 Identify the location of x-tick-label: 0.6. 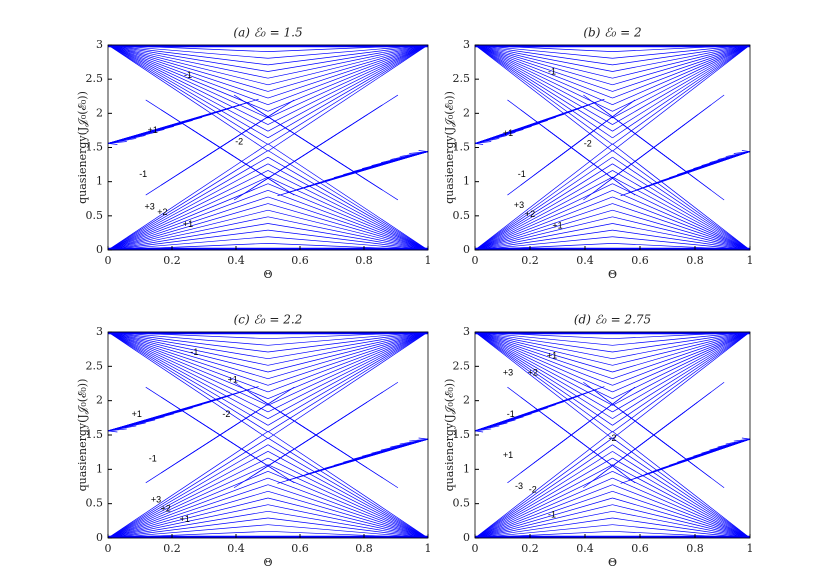
(640, 548).